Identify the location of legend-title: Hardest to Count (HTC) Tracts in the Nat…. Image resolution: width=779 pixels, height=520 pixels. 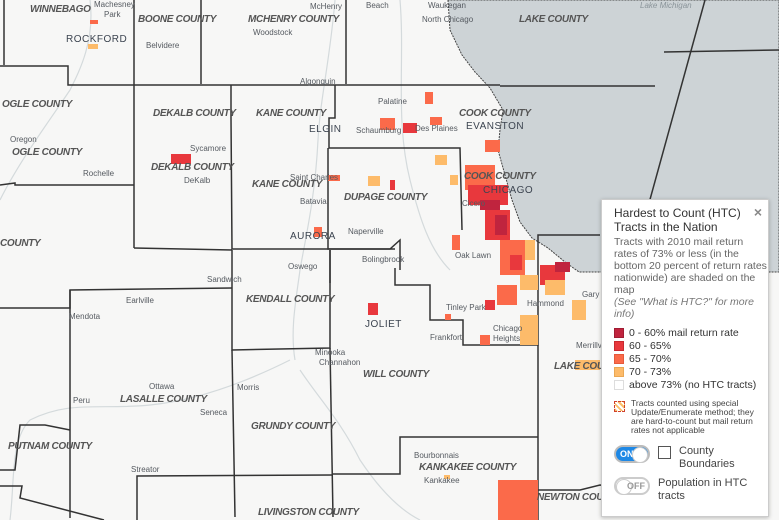
(677, 220).